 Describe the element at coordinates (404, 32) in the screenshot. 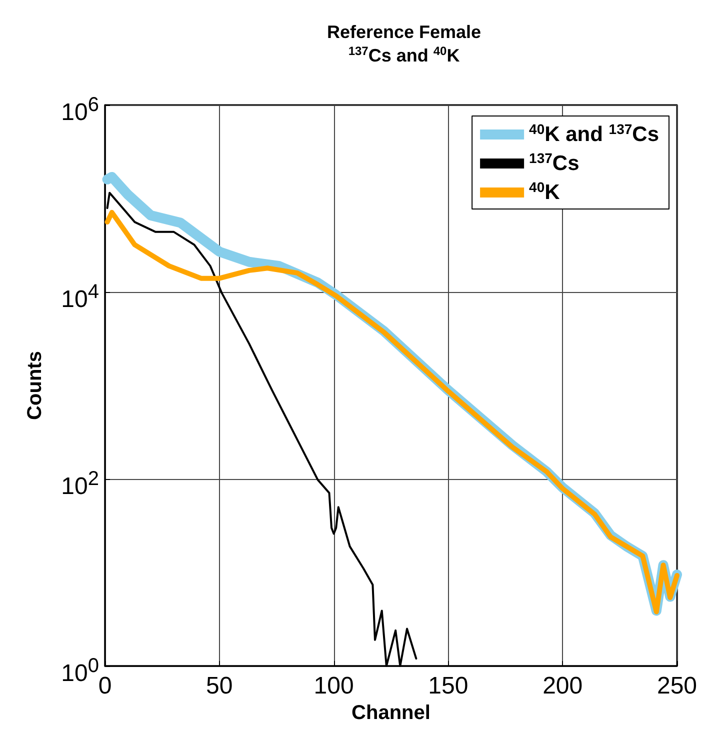

I see `chart-title: Reference Female` at that location.